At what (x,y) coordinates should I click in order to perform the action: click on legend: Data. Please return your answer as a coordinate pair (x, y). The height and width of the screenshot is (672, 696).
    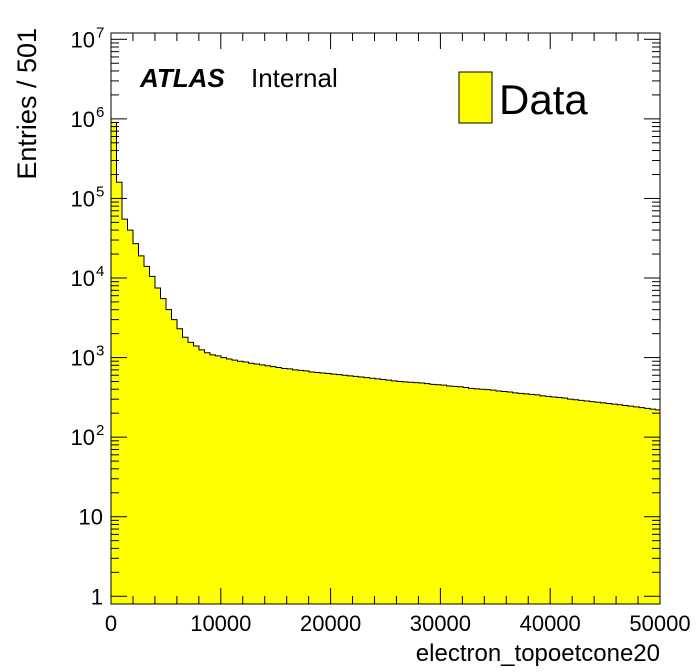
    Looking at the image, I should click on (523, 97).